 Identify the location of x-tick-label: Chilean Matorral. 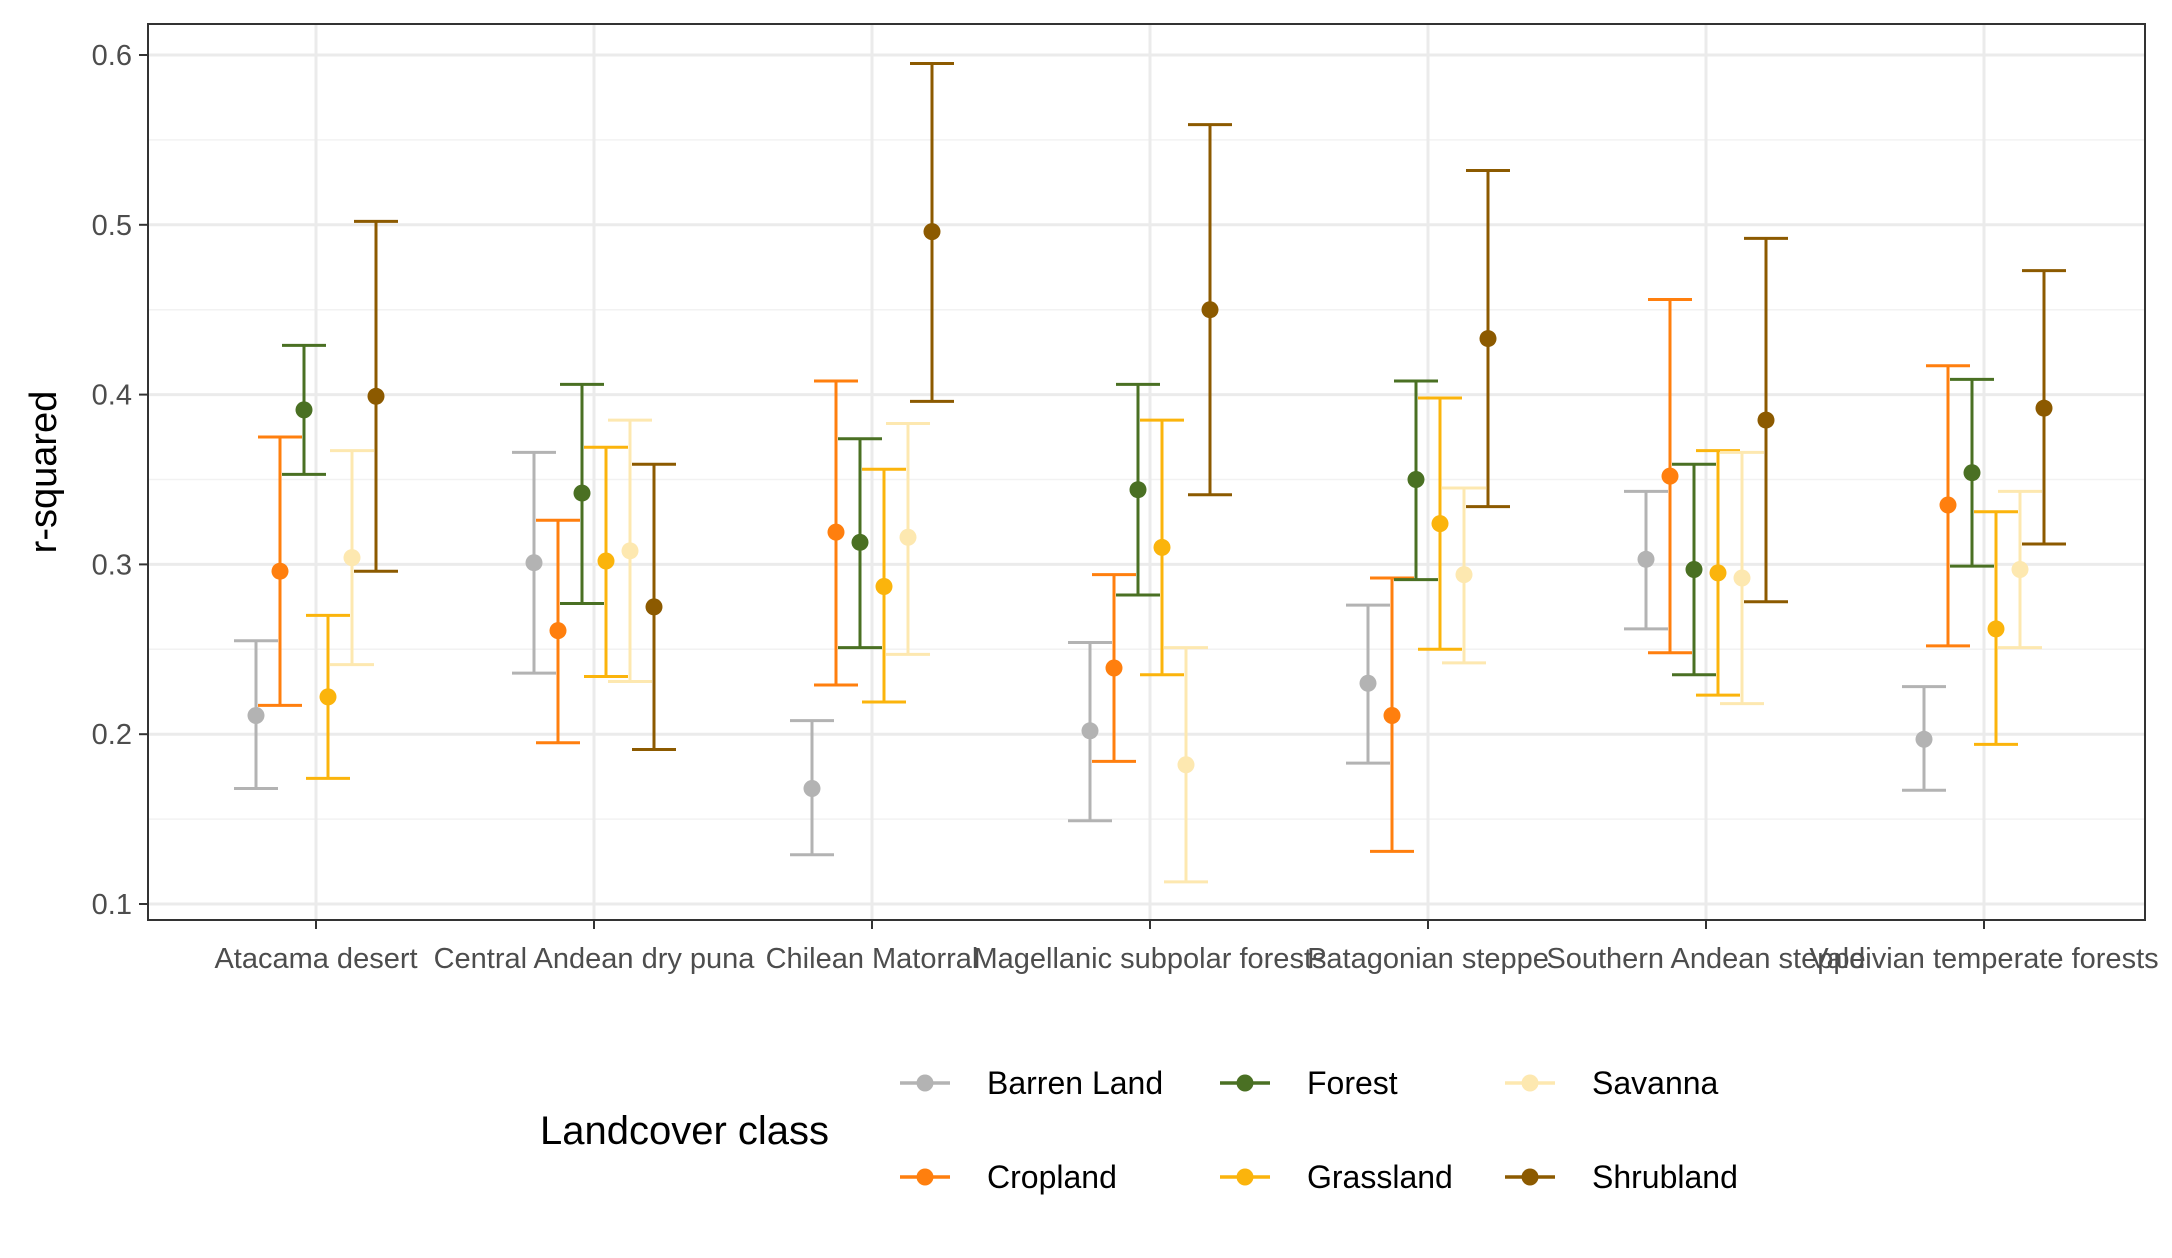
(872, 959).